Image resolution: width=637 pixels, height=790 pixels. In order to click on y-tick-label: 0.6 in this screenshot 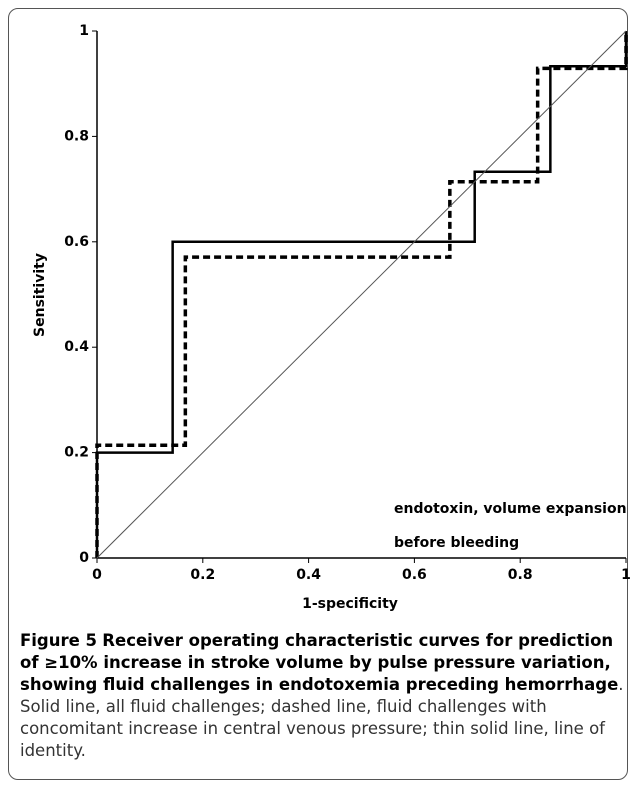, I will do `click(76, 242)`.